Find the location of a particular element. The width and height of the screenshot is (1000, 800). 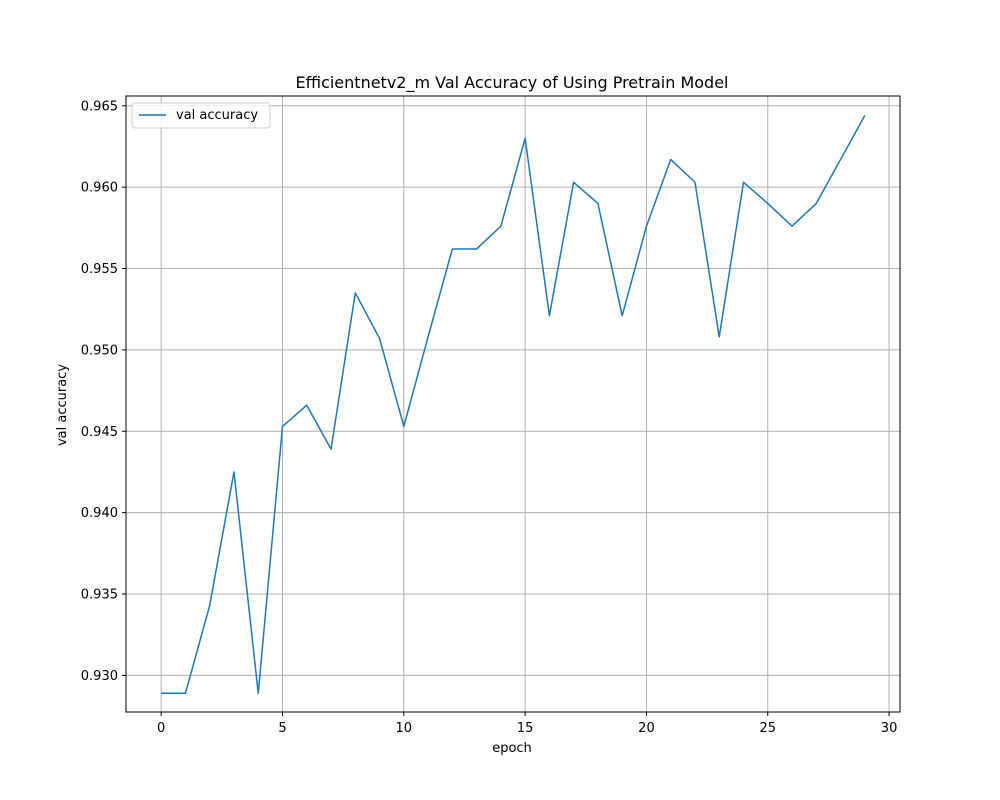

x-tick-label: 25 is located at coordinates (767, 728).